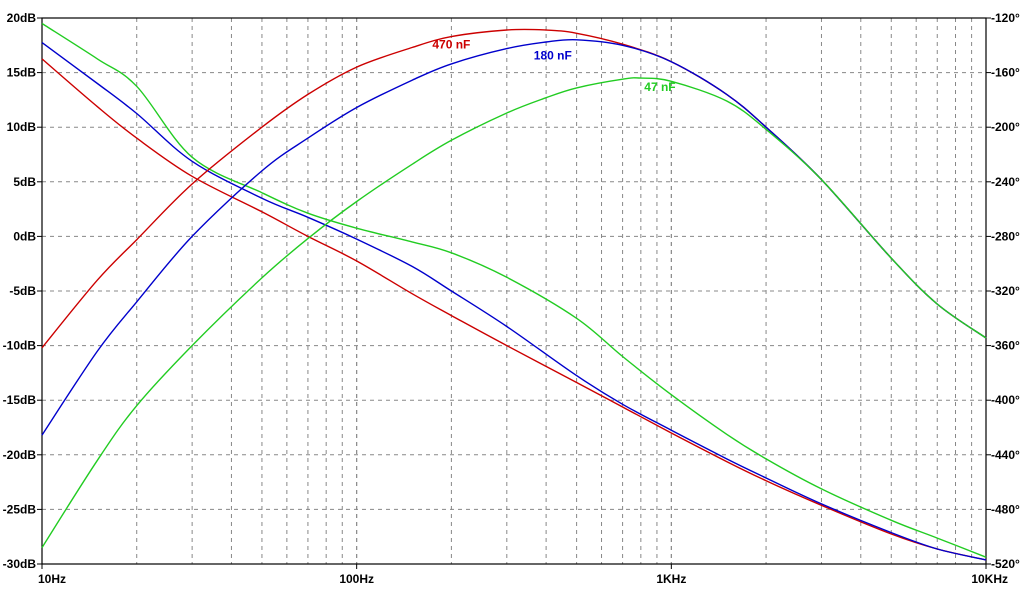  I want to click on right-tick-label: -360°, so click(1005, 346).